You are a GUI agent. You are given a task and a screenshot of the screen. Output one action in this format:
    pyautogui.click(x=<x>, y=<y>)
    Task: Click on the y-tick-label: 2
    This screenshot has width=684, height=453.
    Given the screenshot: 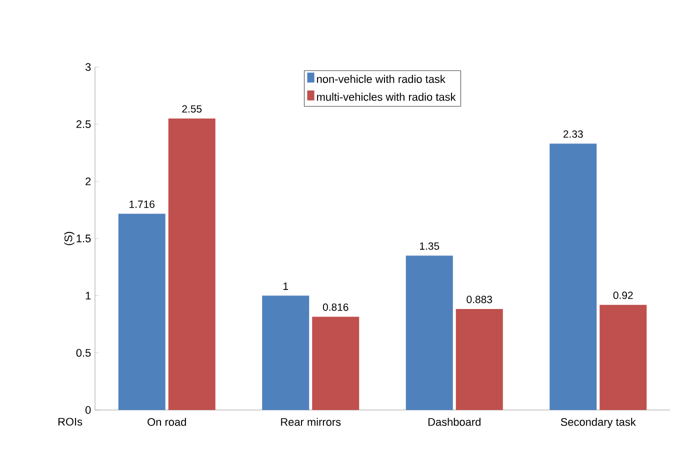 What is the action you would take?
    pyautogui.click(x=88, y=182)
    